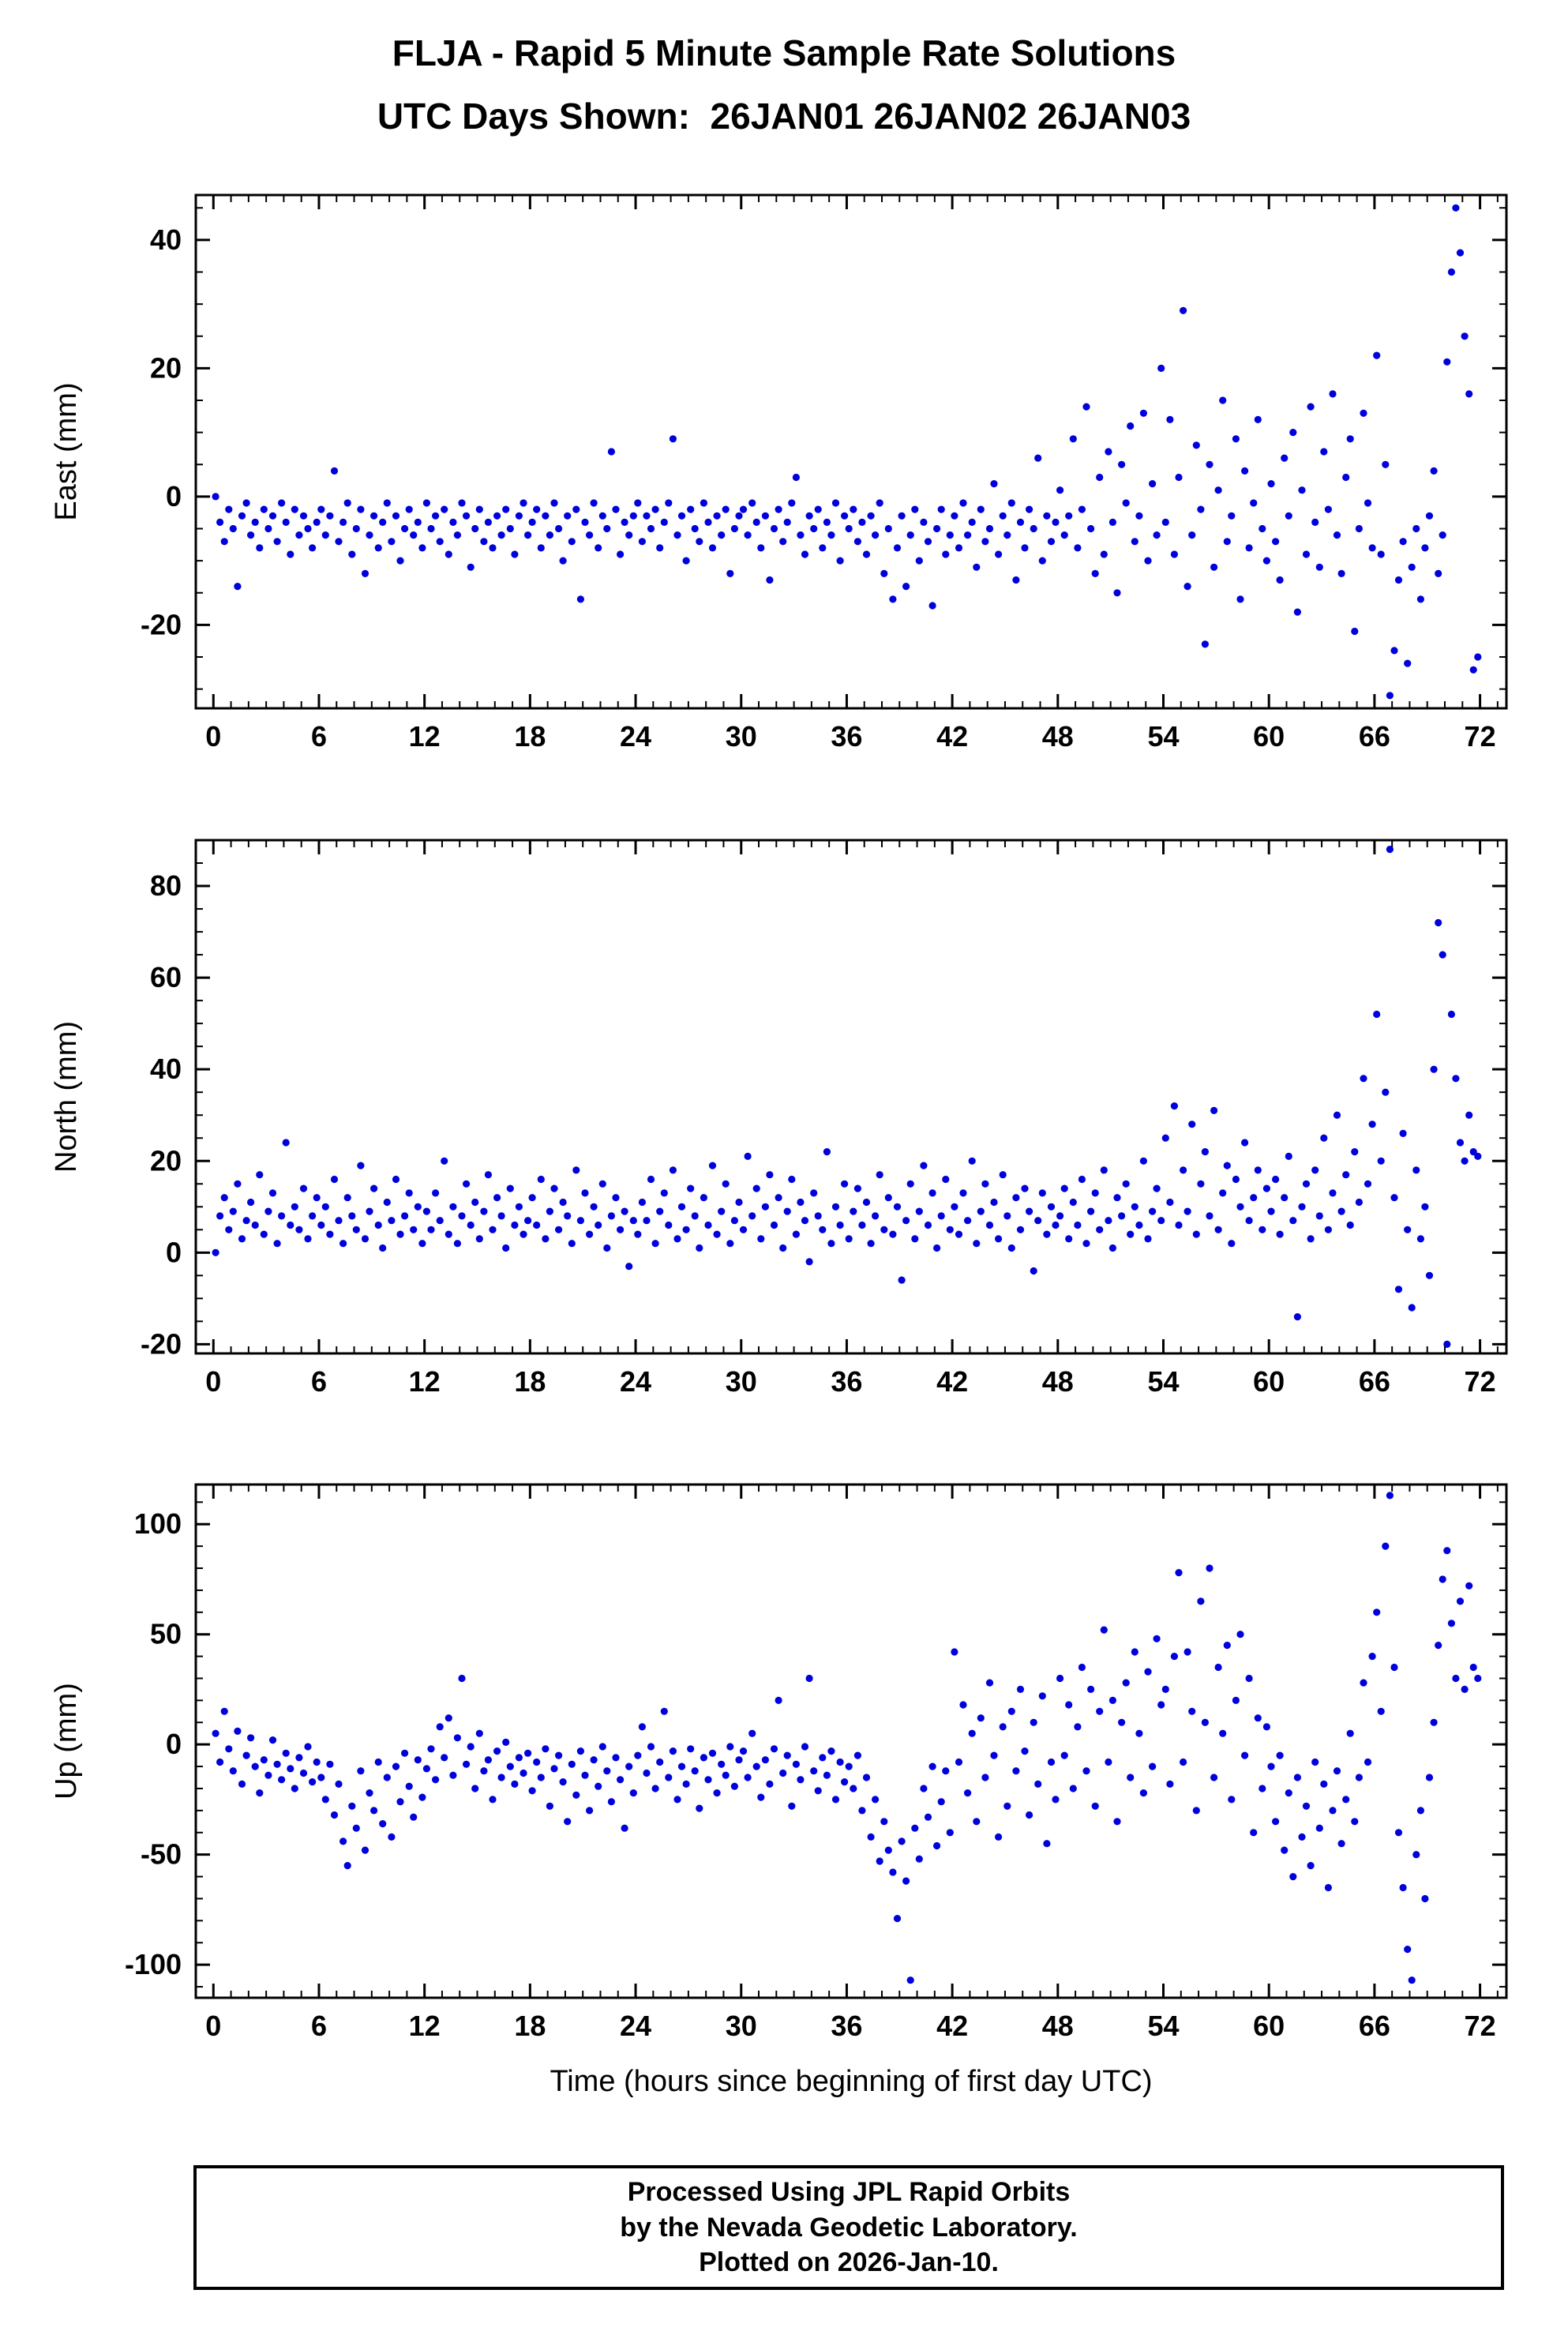  I want to click on svg-text: -50, so click(161, 1854).